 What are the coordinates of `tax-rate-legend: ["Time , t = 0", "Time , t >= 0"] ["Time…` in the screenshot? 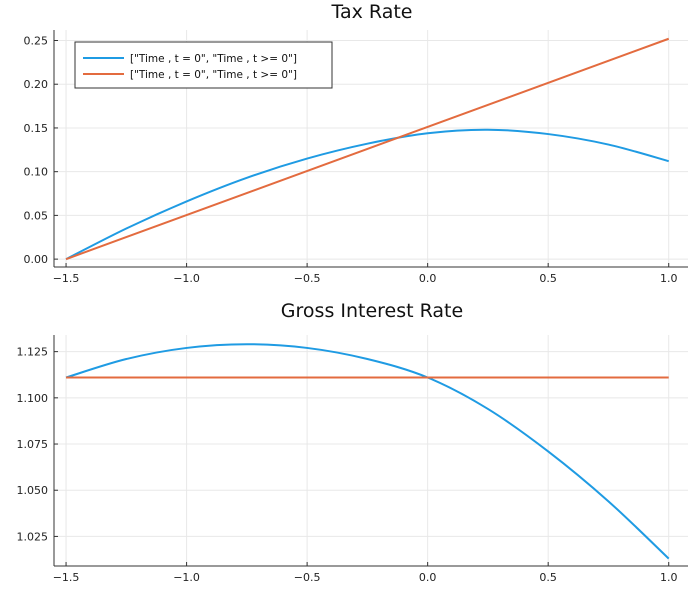 It's located at (203, 65).